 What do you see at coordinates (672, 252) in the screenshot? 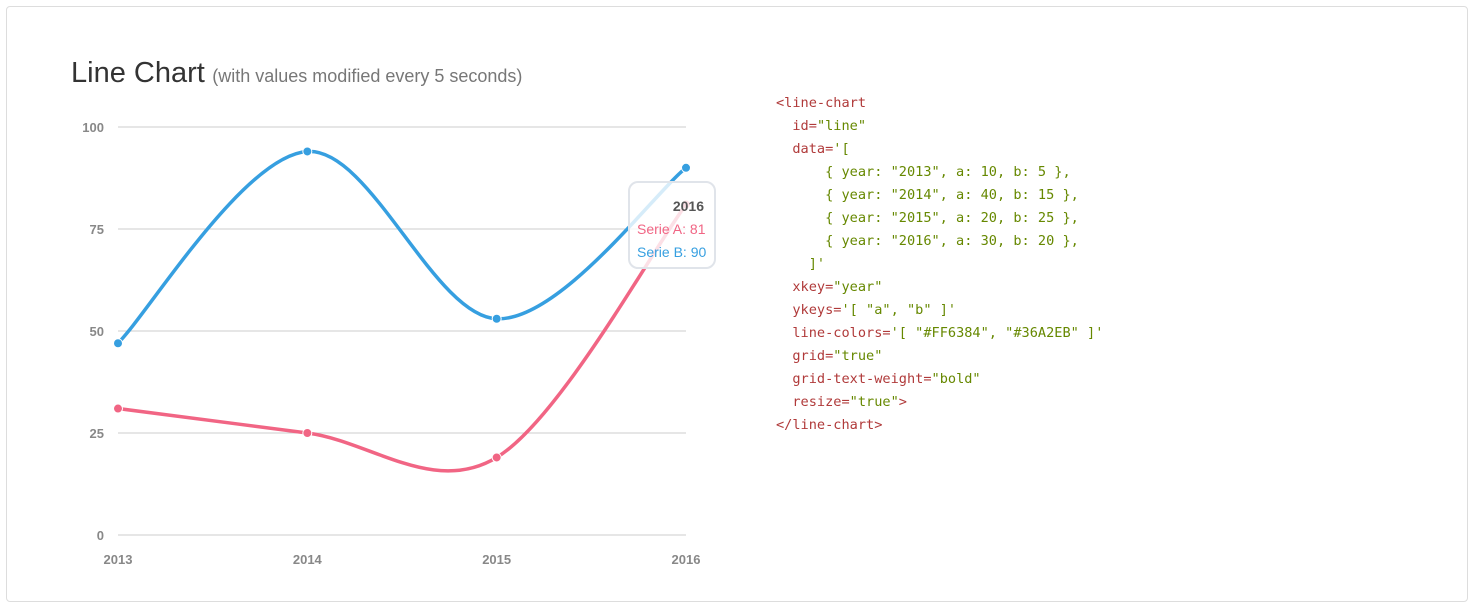
I see `tooltip-serie-b: Serie B: 90` at bounding box center [672, 252].